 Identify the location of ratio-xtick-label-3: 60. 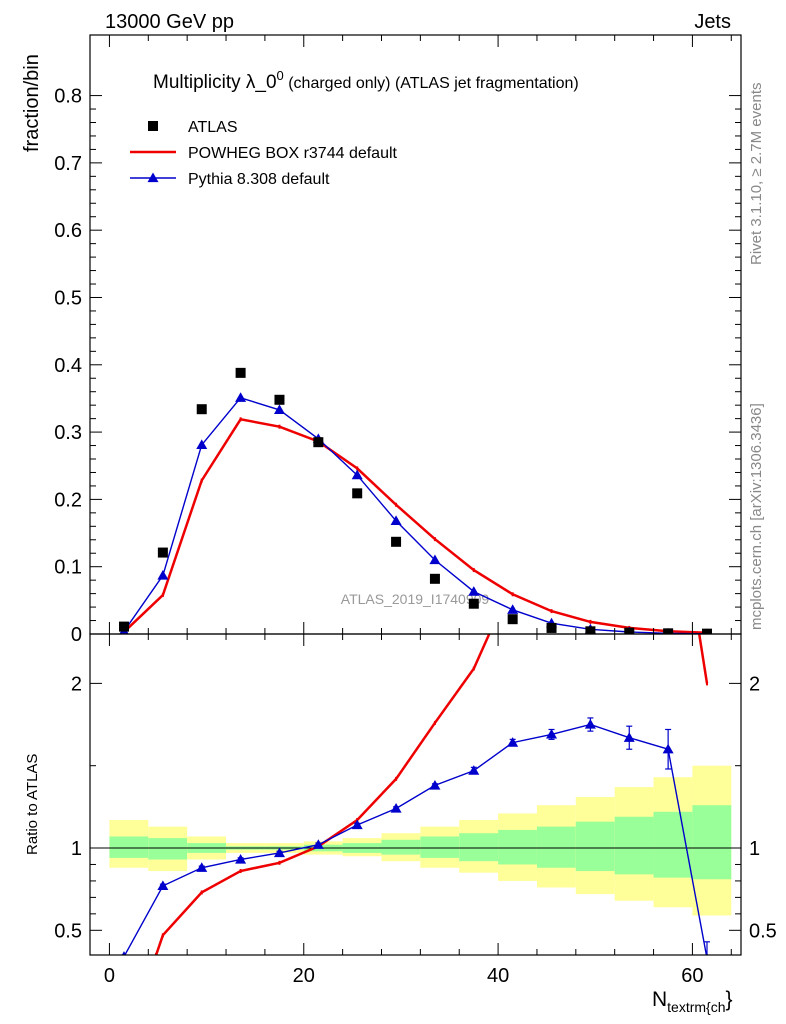
(692, 976).